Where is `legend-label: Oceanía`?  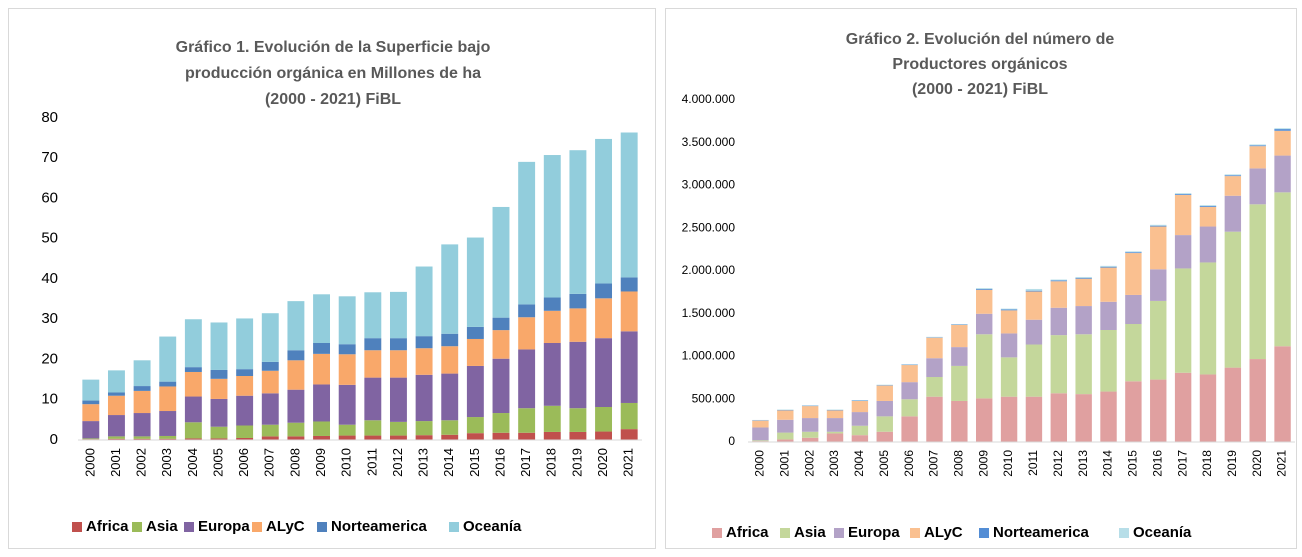
legend-label: Oceanía is located at coordinates (492, 526).